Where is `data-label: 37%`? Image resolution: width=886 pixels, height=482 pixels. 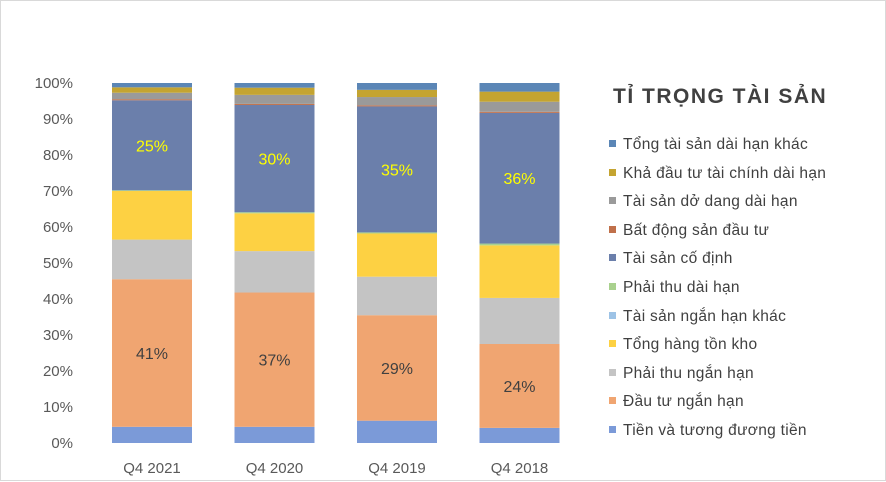
data-label: 37% is located at coordinates (274, 361).